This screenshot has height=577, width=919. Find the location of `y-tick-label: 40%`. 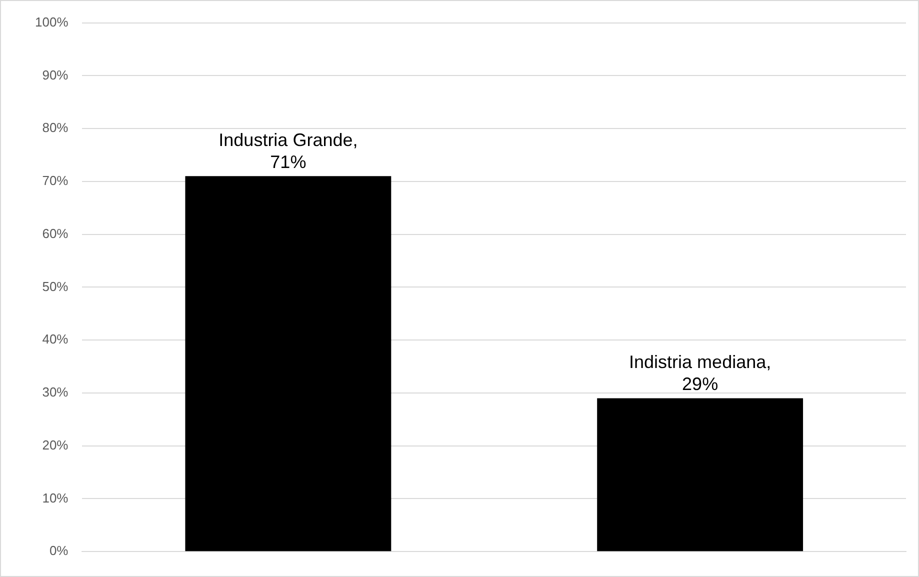

y-tick-label: 40% is located at coordinates (55, 339).